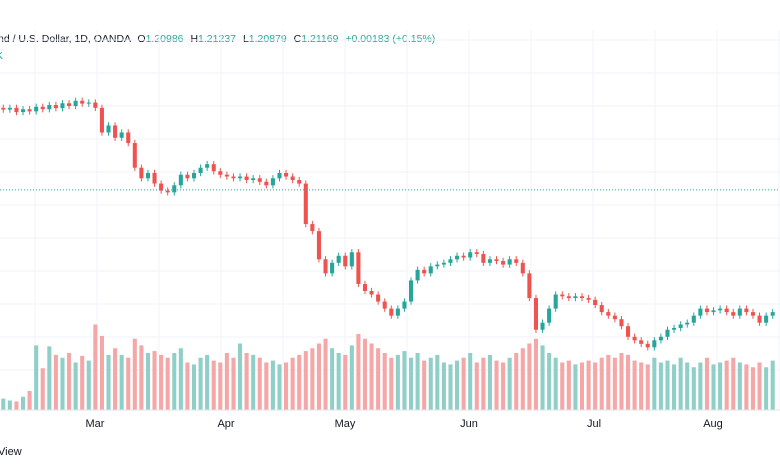 Image resolution: width=780 pixels, height=470 pixels. What do you see at coordinates (65, 39) in the screenshot?
I see `legend-symbol: nd / U.S. Dollar, 1D, OANDA` at bounding box center [65, 39].